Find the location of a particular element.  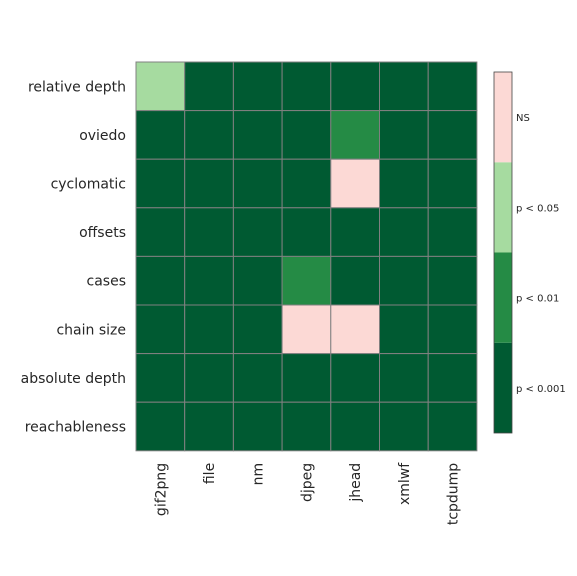

column-label: tcpdump is located at coordinates (454, 494).